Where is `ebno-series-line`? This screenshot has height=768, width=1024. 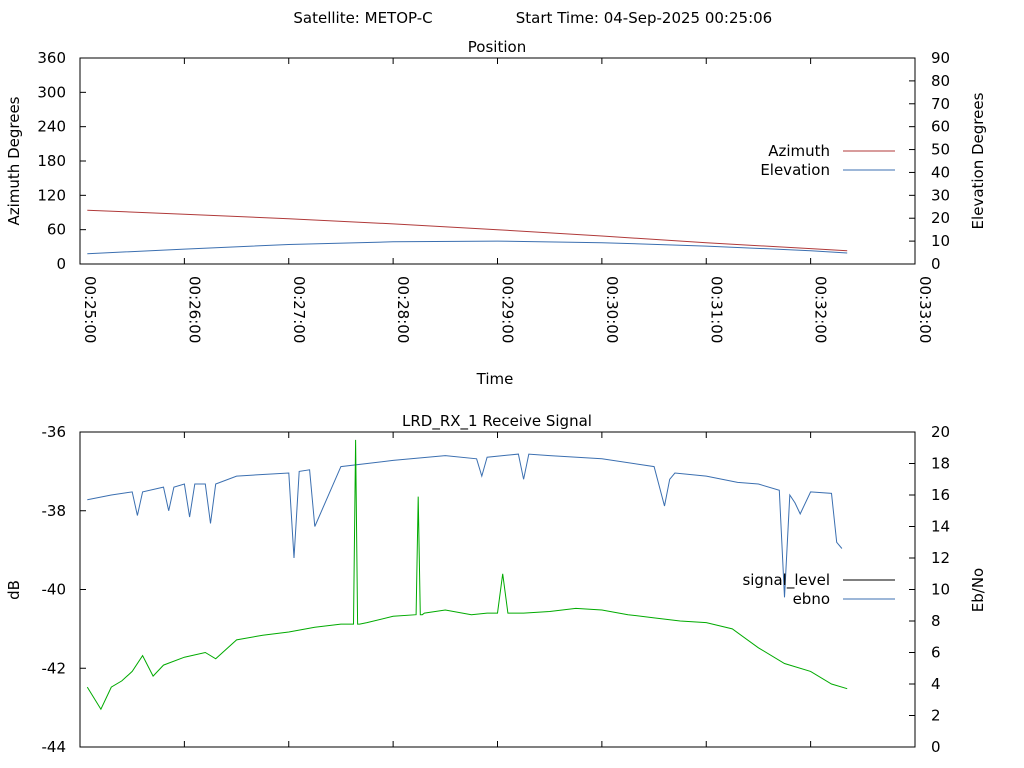 ebno-series-line is located at coordinates (465, 525).